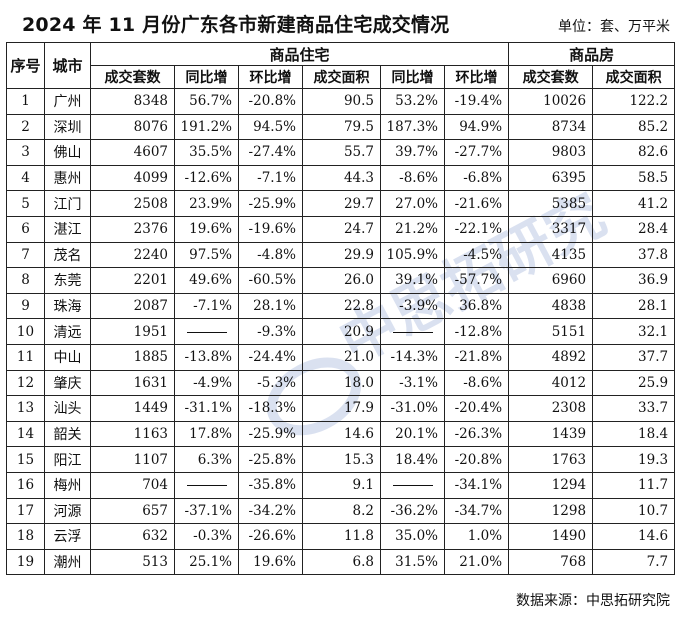  Describe the element at coordinates (25, 383) in the screenshot. I see `row-index: 12` at that location.